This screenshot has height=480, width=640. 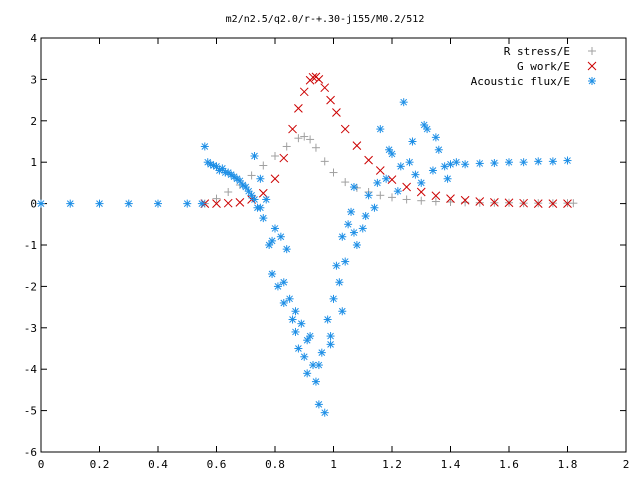 What do you see at coordinates (33, 121) in the screenshot?
I see `y-tick-label: 2` at bounding box center [33, 121].